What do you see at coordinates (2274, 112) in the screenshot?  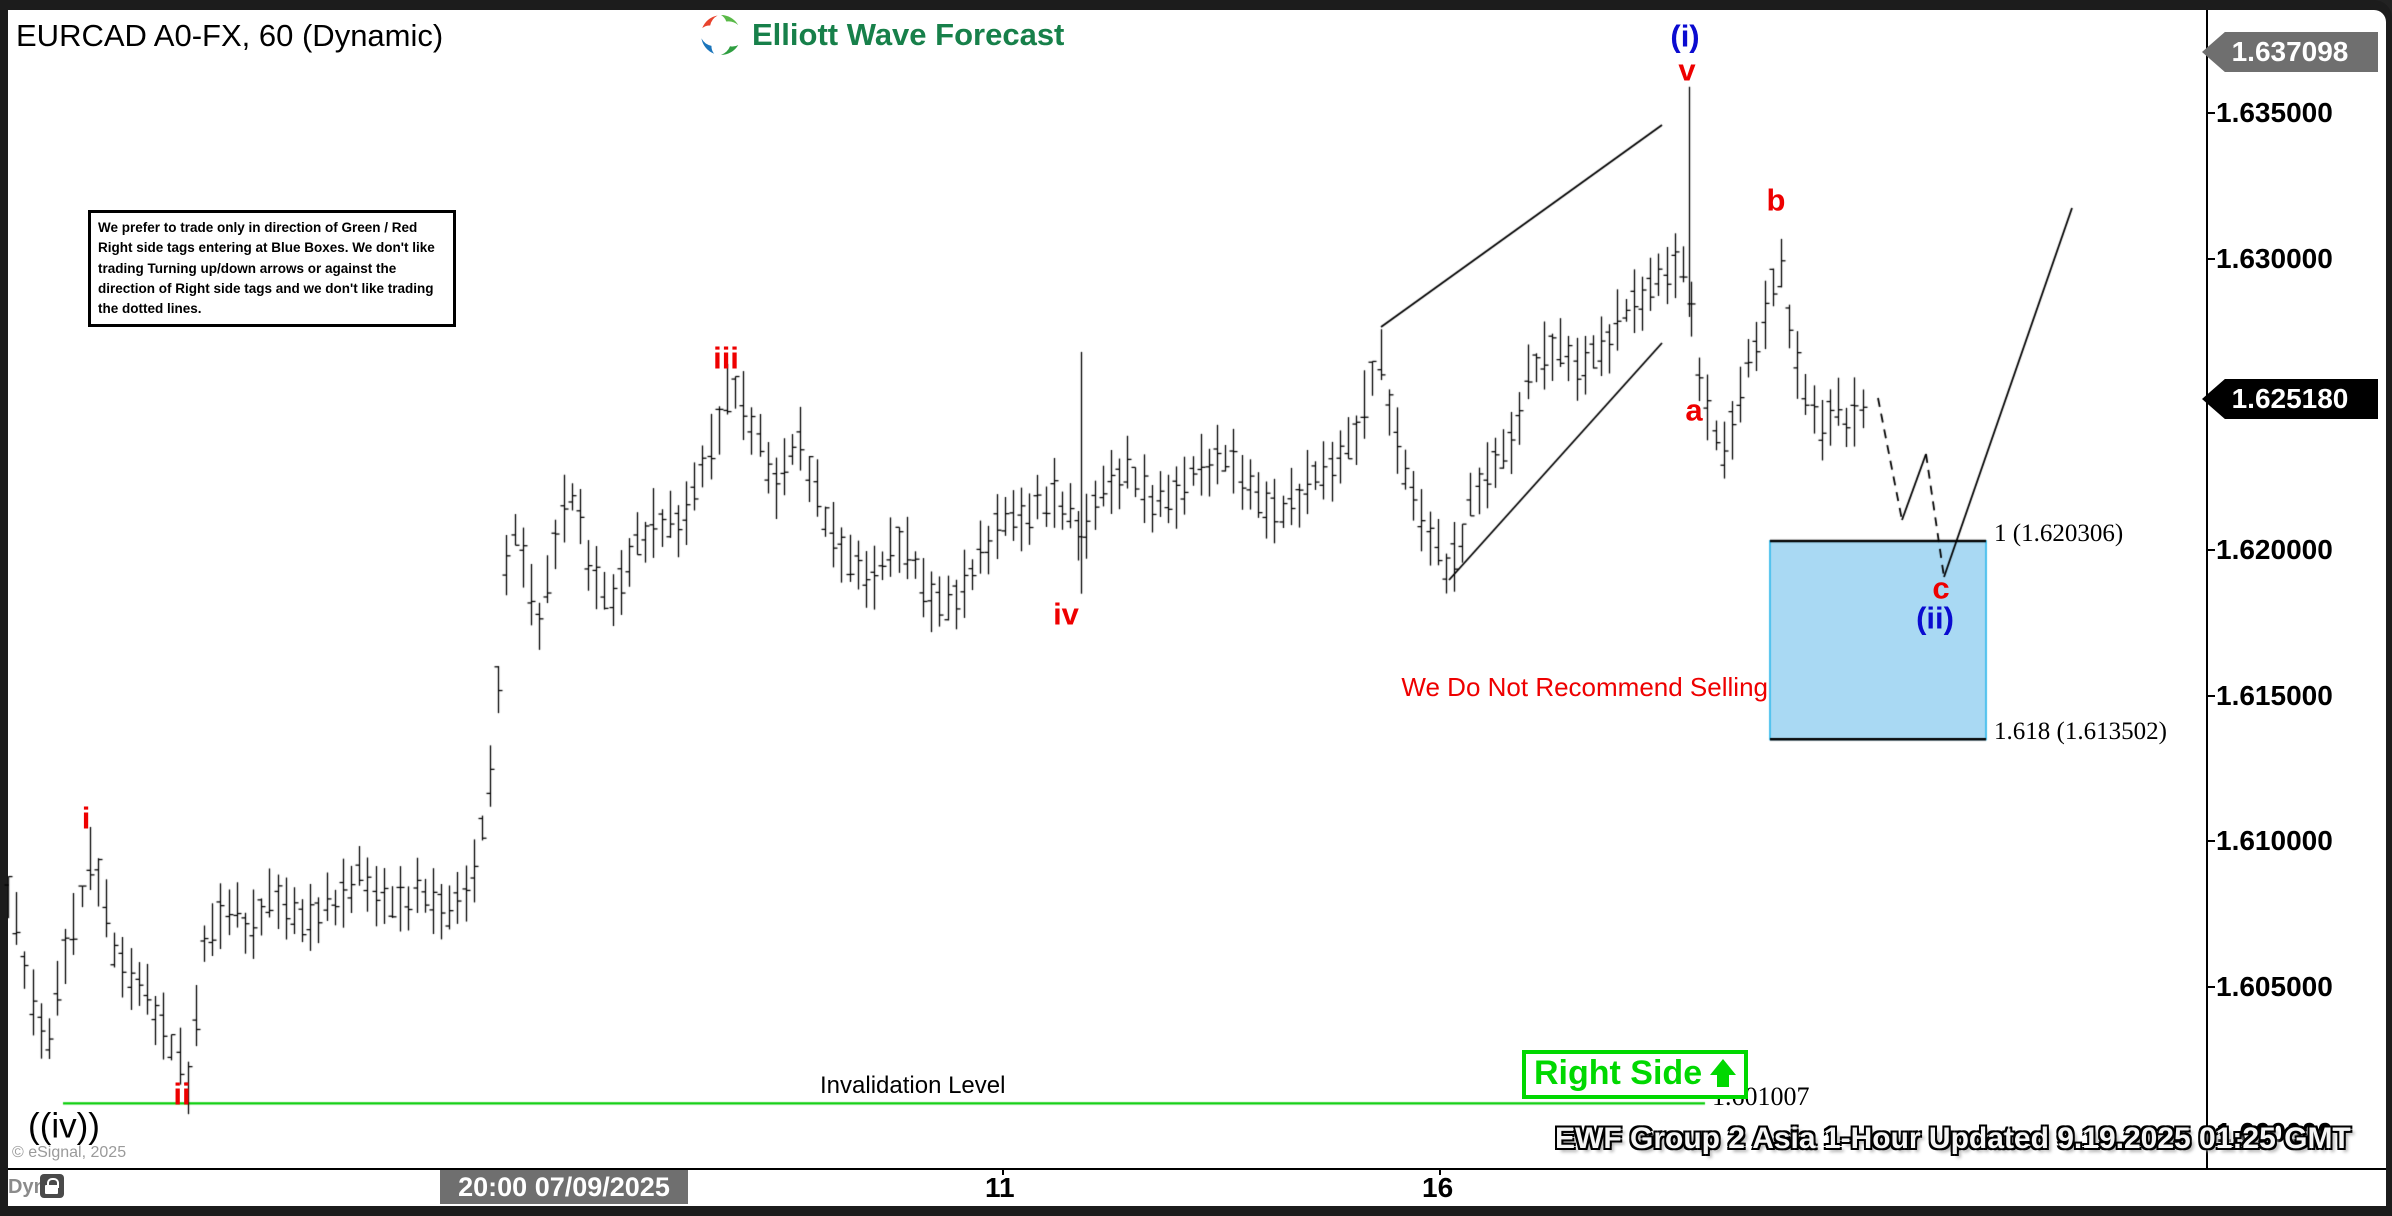 I see `price-tick-label: 1.635000` at bounding box center [2274, 112].